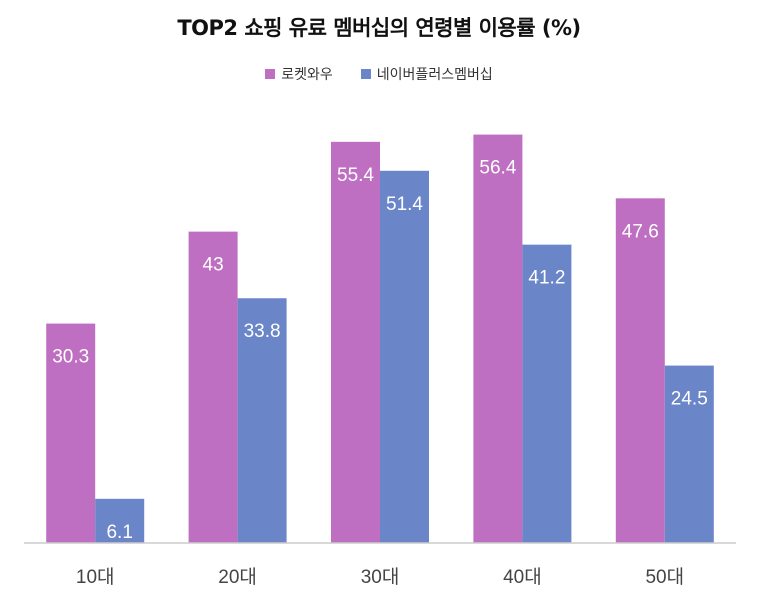  What do you see at coordinates (270, 74) in the screenshot?
I see `legend-swatch-rocket-wow` at bounding box center [270, 74].